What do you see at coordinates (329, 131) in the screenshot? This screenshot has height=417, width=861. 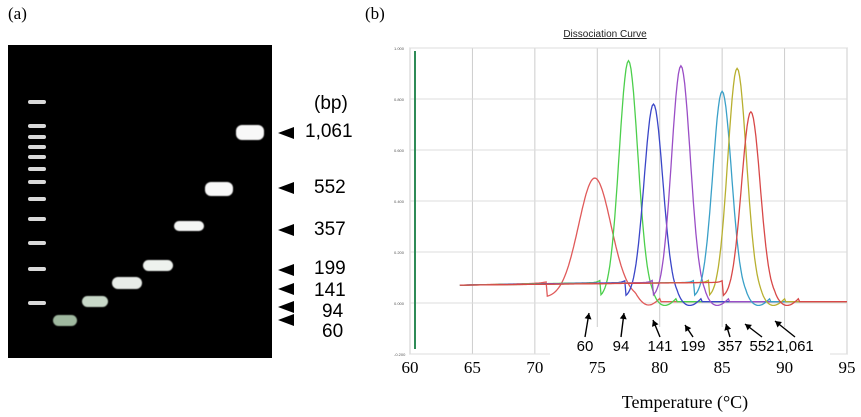 I see `size-label-1061: 1,061` at bounding box center [329, 131].